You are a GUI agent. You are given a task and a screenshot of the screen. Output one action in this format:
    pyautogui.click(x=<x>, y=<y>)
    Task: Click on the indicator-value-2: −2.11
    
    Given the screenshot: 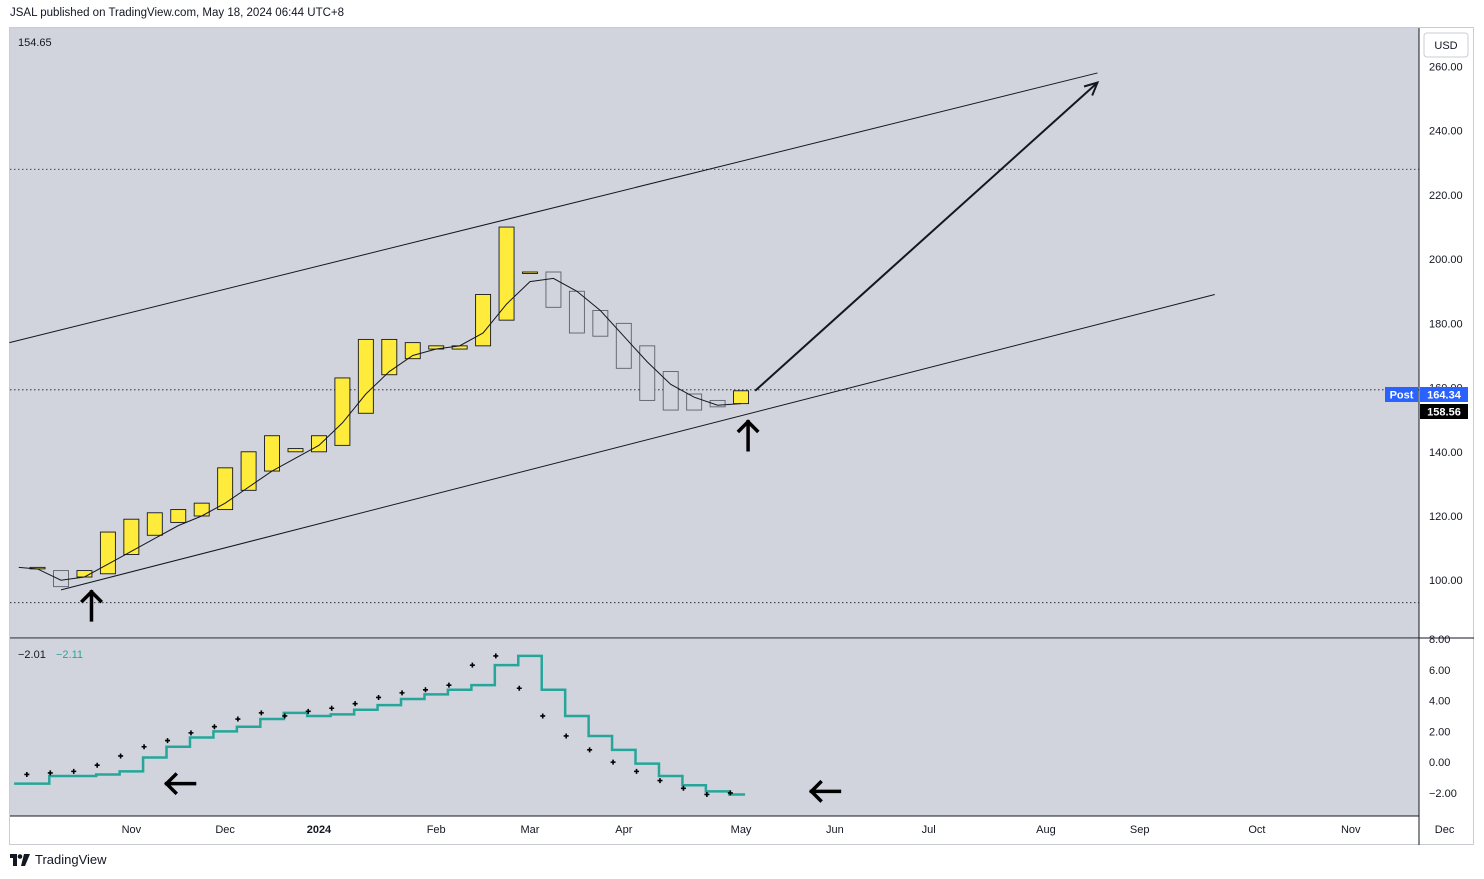 What is the action you would take?
    pyautogui.click(x=69, y=655)
    